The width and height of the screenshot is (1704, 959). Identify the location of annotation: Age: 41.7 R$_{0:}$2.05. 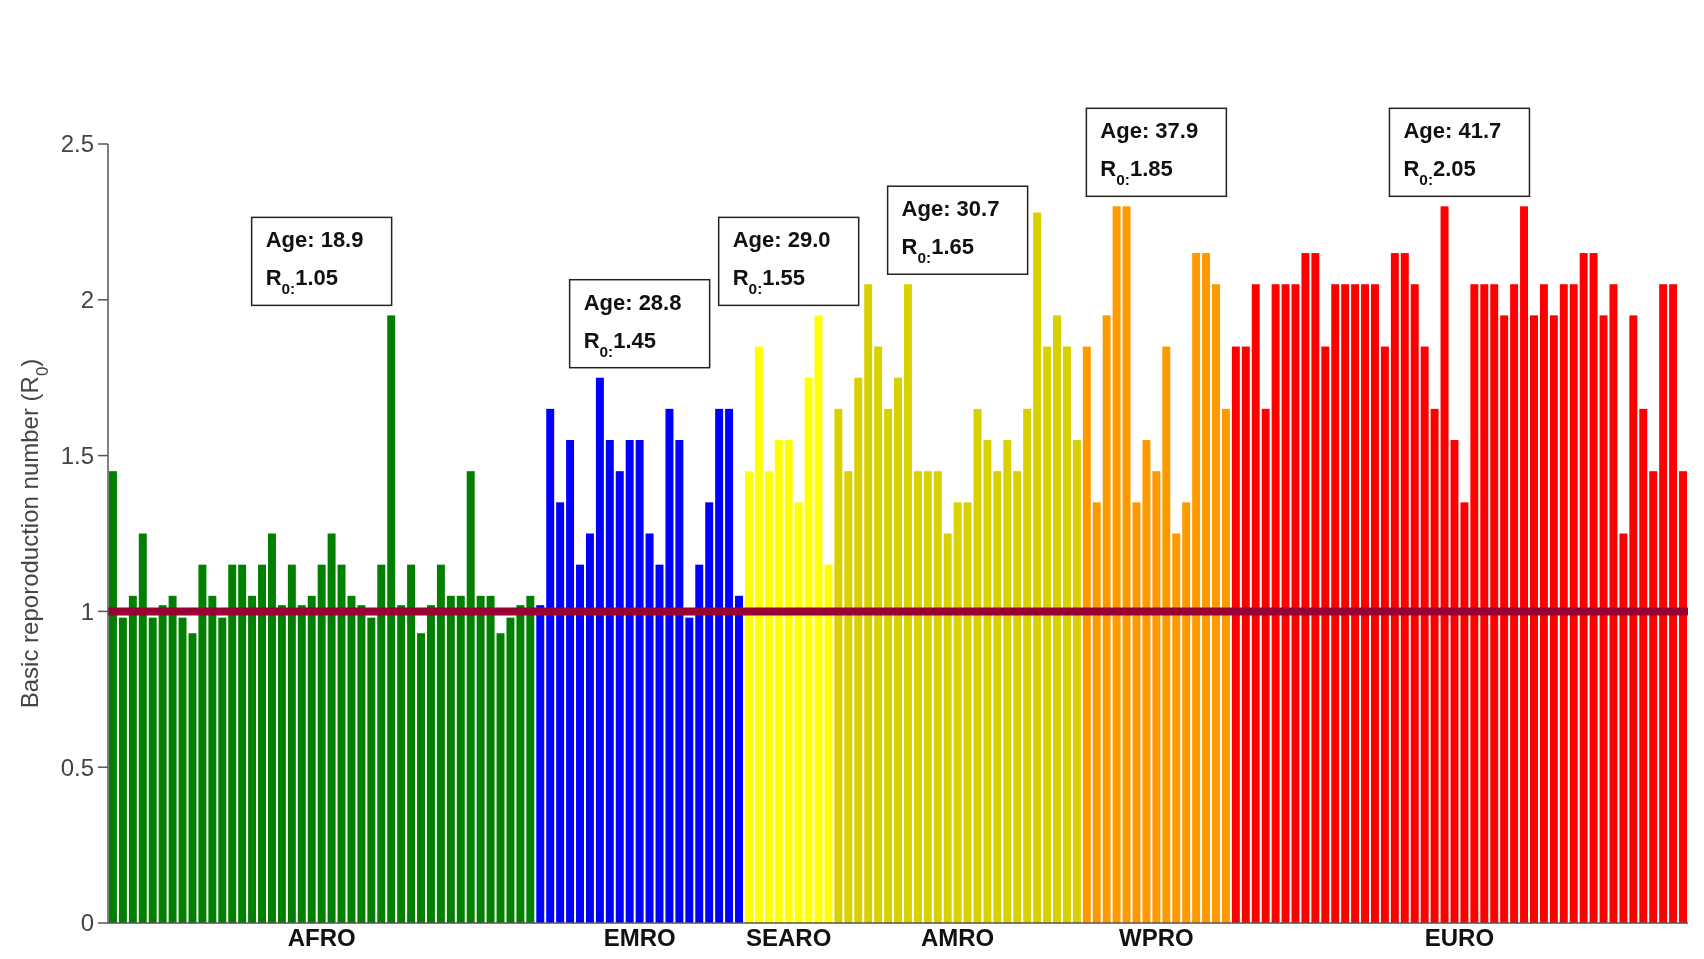
(1452, 153).